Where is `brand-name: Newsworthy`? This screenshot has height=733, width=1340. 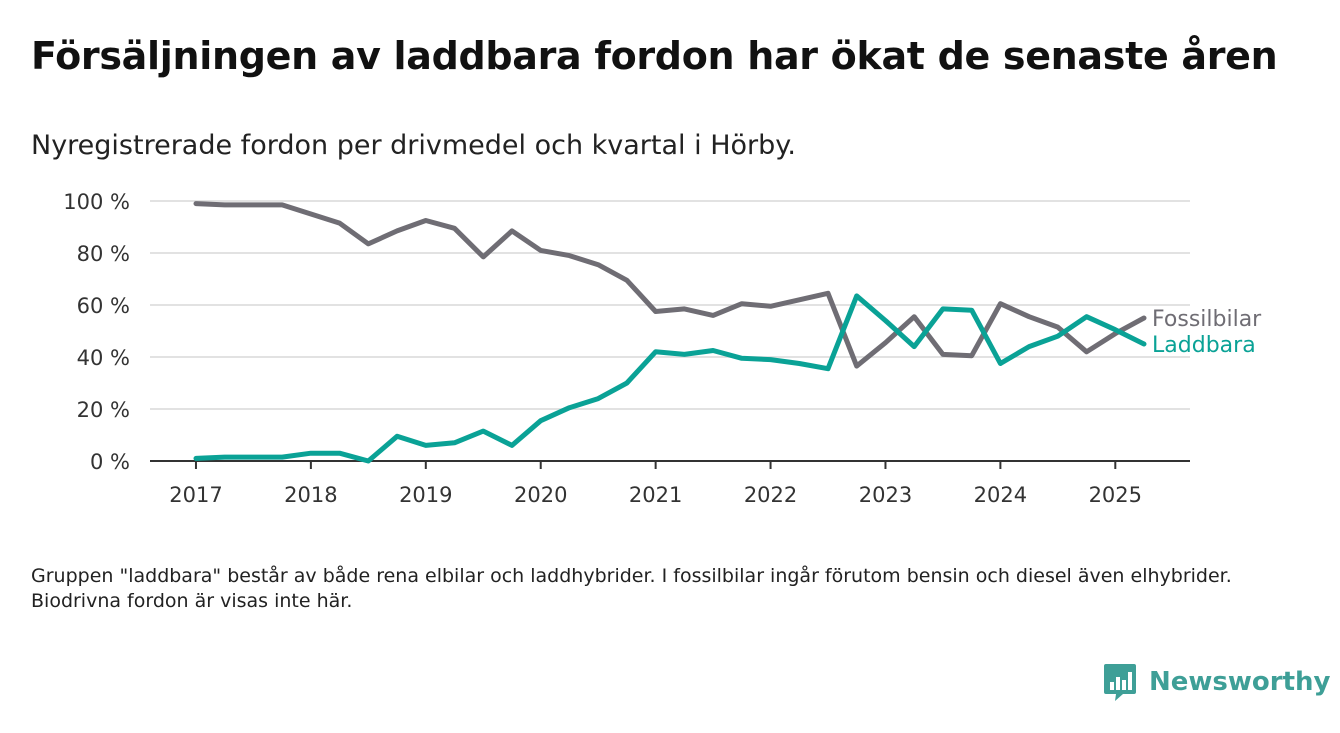
brand-name: Newsworthy is located at coordinates (1240, 682).